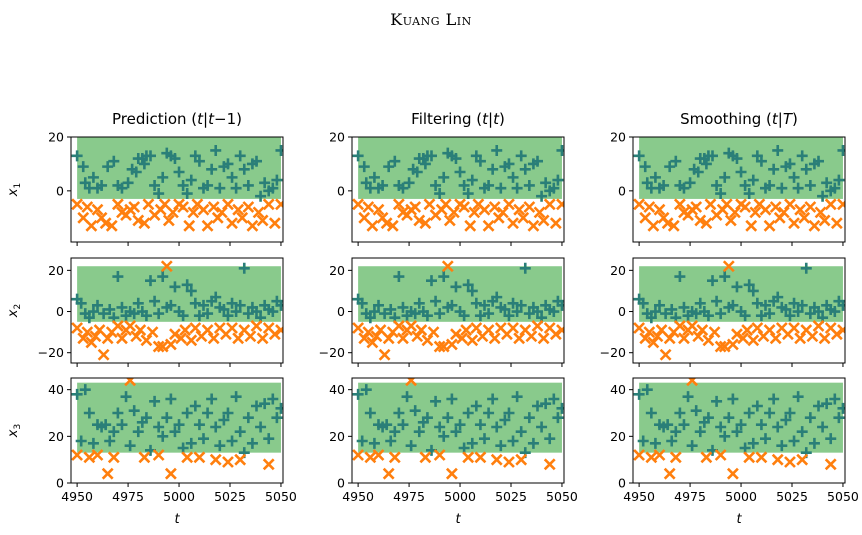 Image resolution: width=862 pixels, height=535 pixels. I want to click on y-tick-label: 20, so click(56, 436).